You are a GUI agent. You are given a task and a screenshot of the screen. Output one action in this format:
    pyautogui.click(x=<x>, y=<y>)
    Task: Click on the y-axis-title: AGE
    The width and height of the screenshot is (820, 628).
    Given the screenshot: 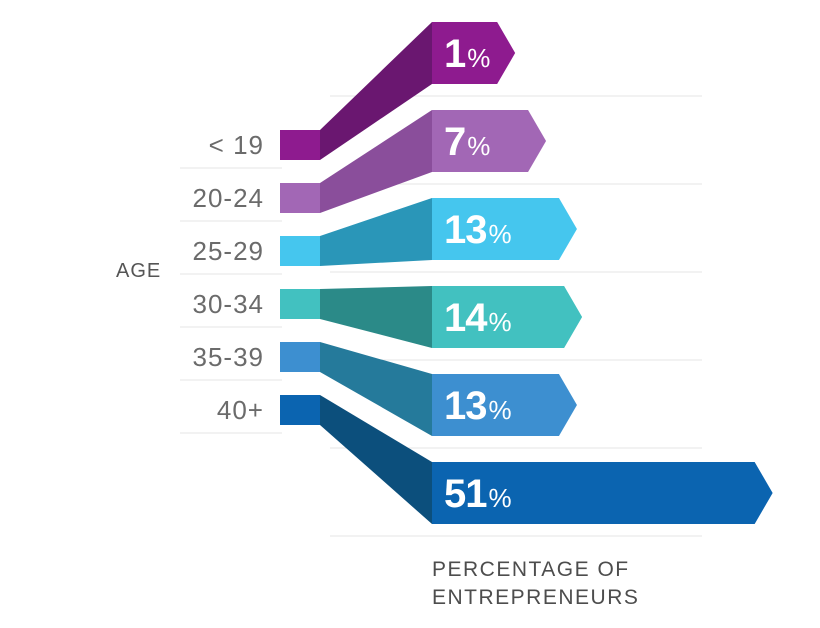 What is the action you would take?
    pyautogui.click(x=139, y=271)
    